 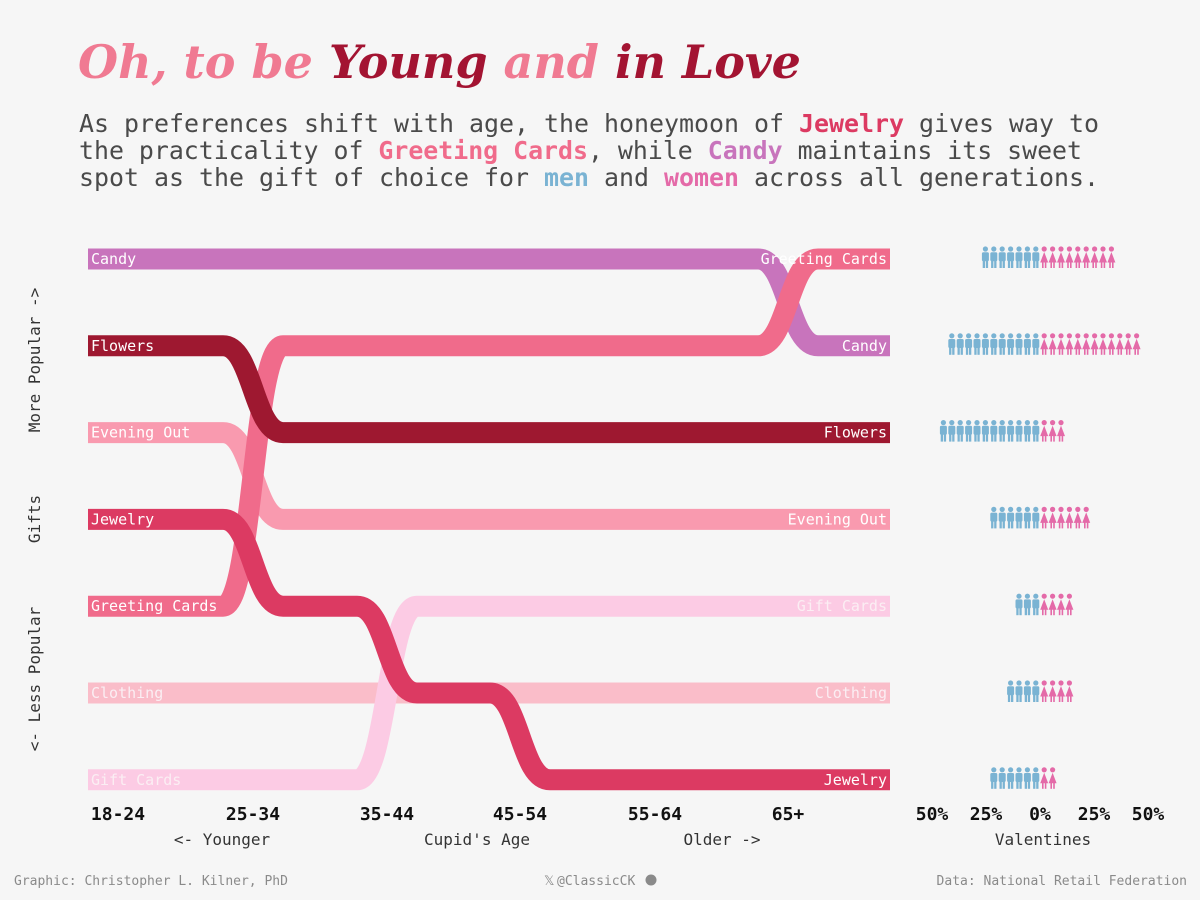 I want to click on y-label-gifts: Gifts, so click(x=34, y=519).